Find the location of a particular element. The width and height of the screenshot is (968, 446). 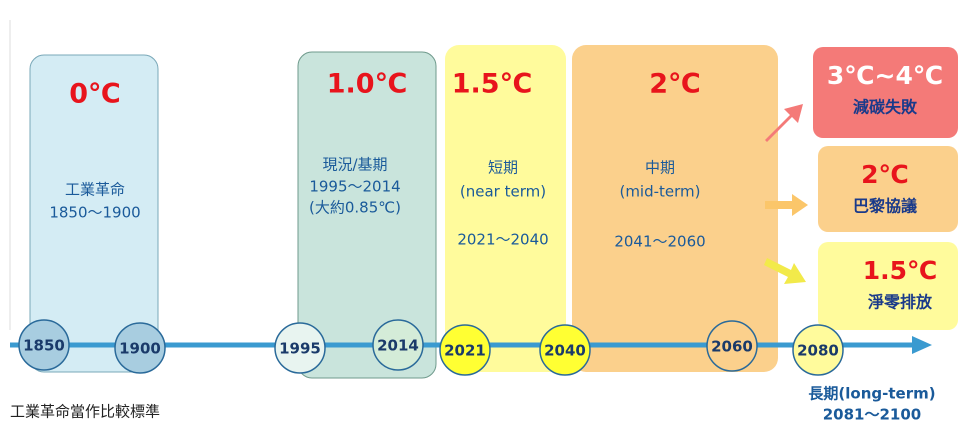

year-label: 2040 is located at coordinates (565, 351).